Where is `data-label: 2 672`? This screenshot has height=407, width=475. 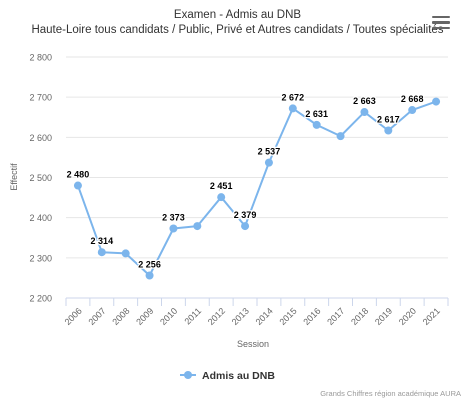 data-label: 2 672 is located at coordinates (293, 97).